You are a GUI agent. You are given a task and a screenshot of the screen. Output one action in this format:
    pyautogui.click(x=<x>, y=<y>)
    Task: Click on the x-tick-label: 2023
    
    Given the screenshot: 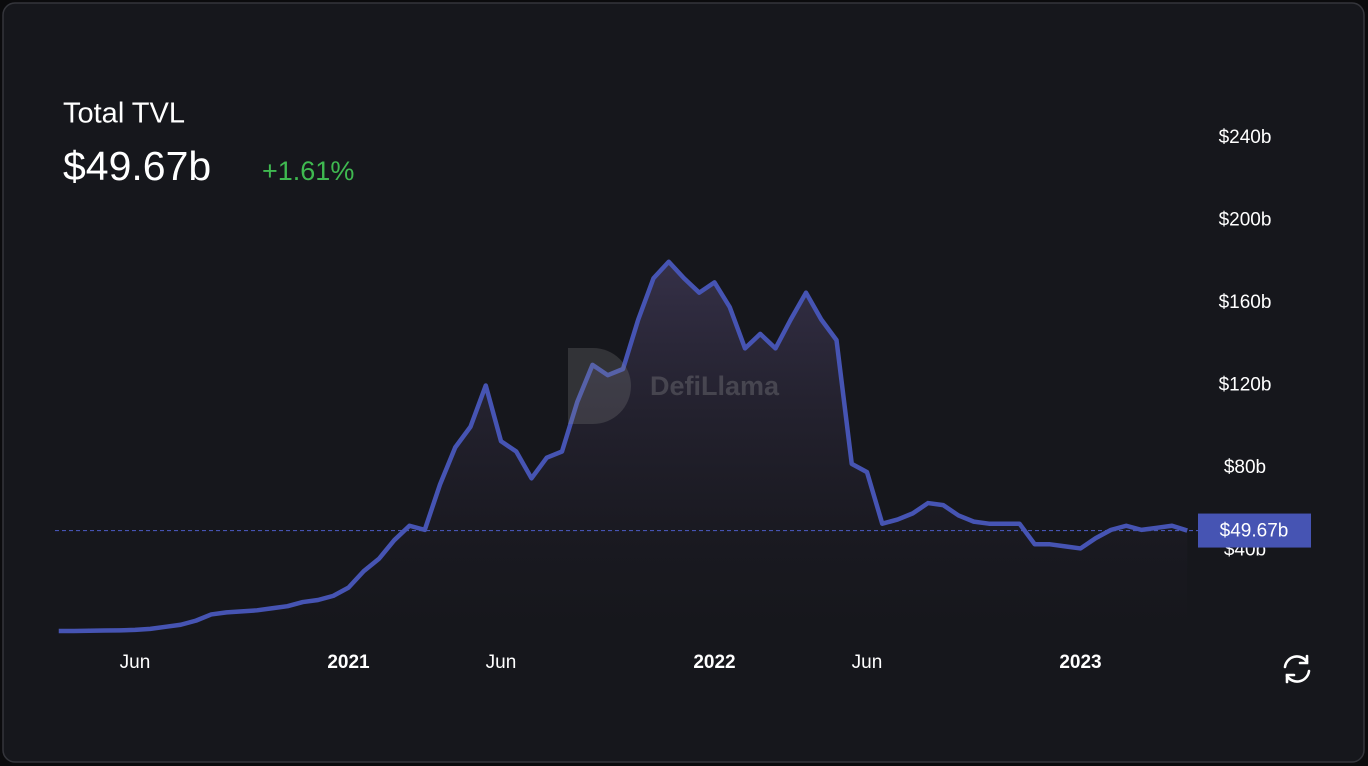 What is the action you would take?
    pyautogui.click(x=1080, y=662)
    